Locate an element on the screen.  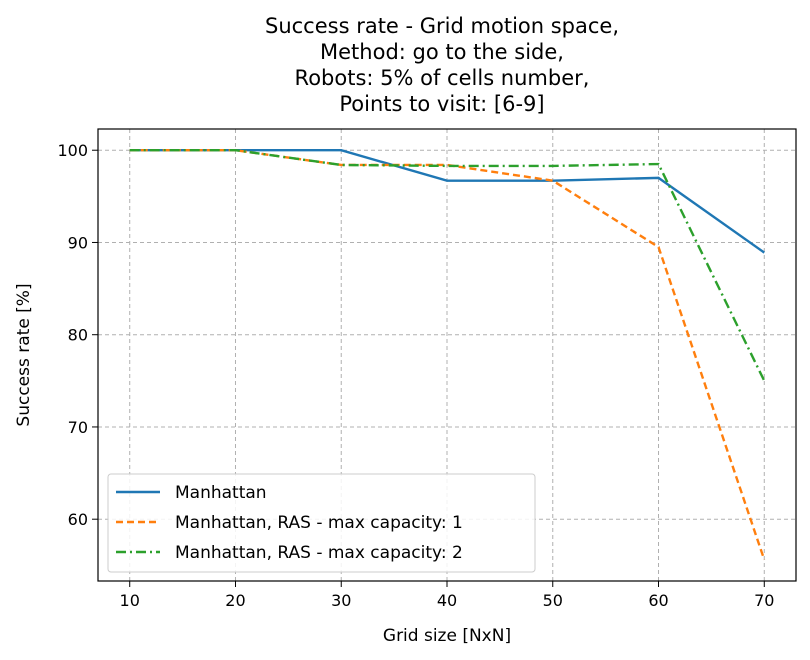
chart-title-line-1: Success rate - Grid motion space, is located at coordinates (442, 26).